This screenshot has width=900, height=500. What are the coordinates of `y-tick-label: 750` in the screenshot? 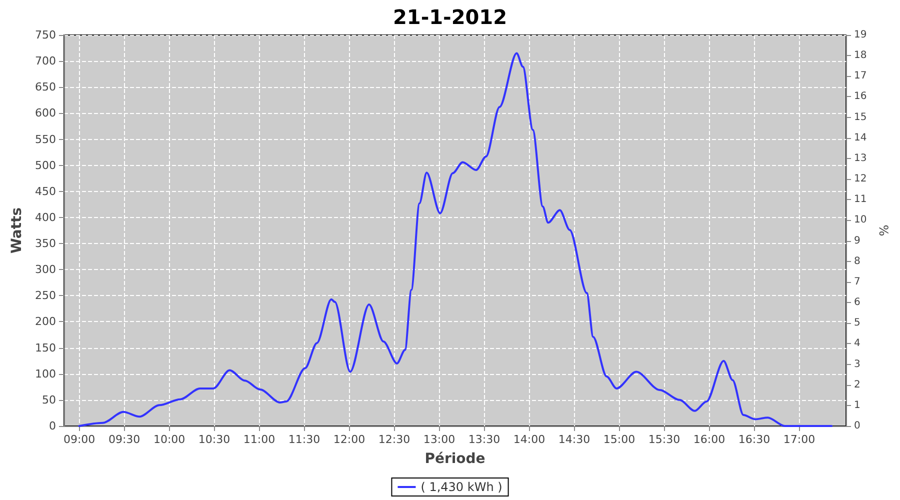 It's located at (45, 35).